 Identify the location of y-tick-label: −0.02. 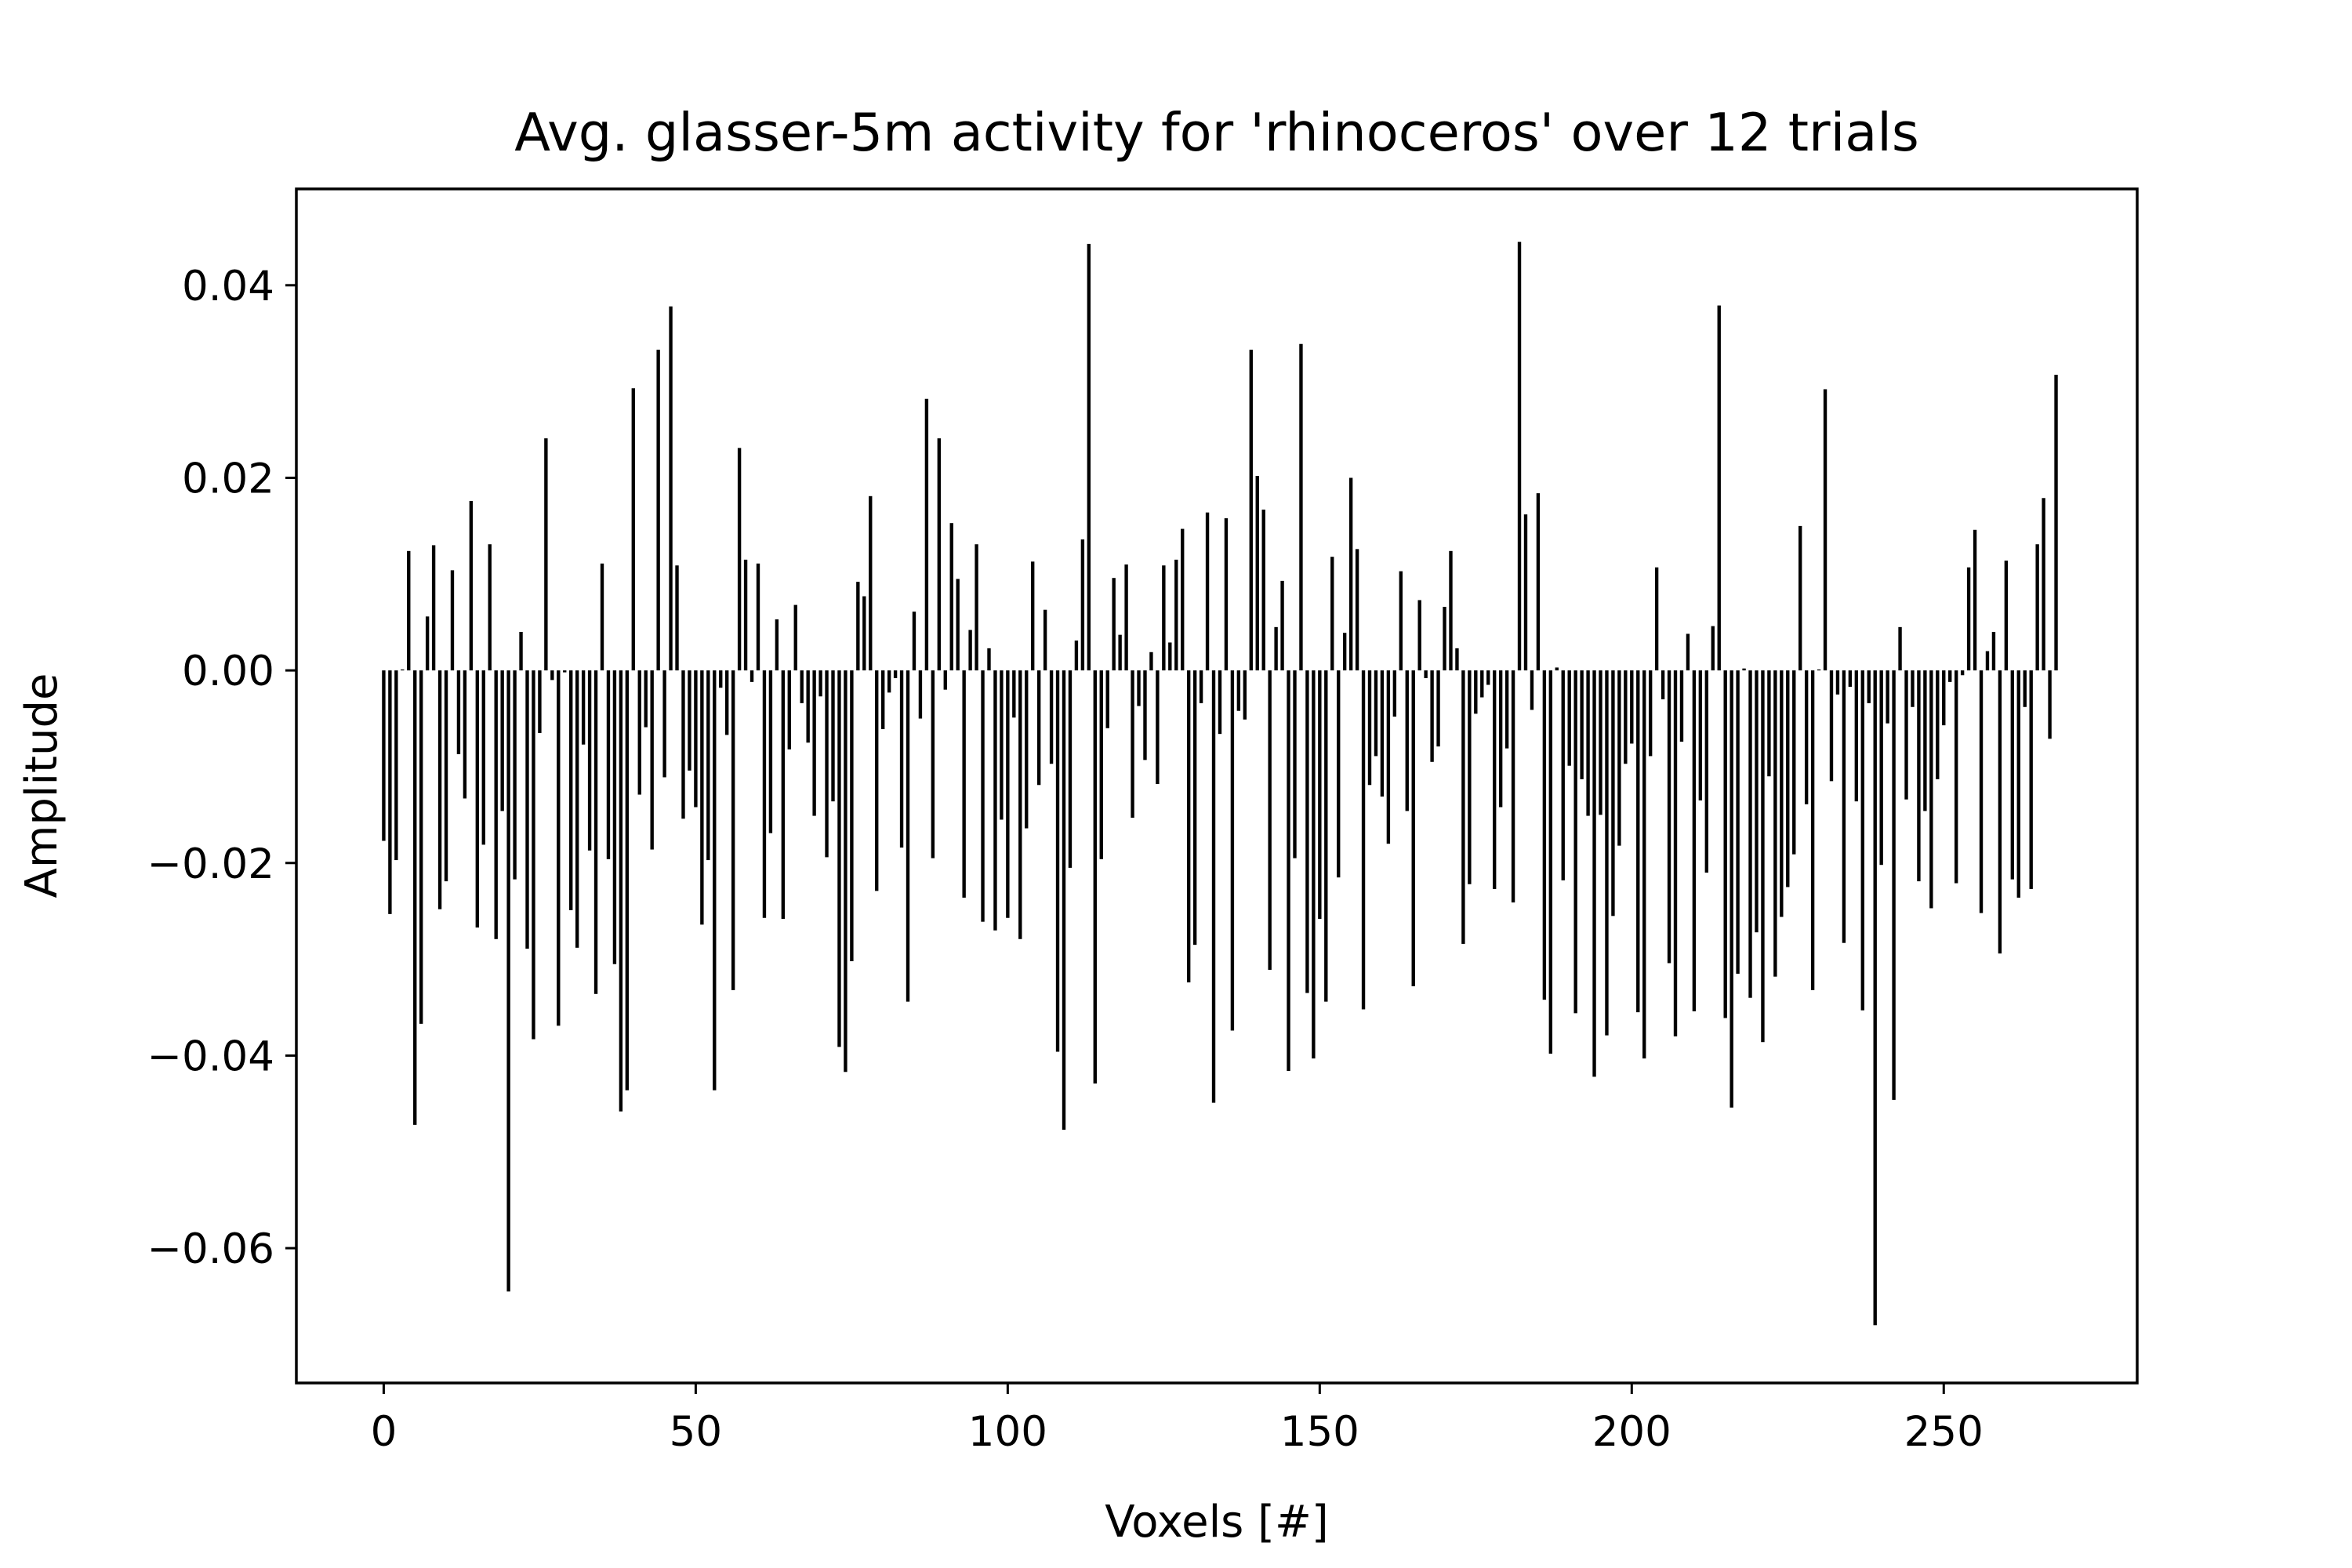
(210, 864).